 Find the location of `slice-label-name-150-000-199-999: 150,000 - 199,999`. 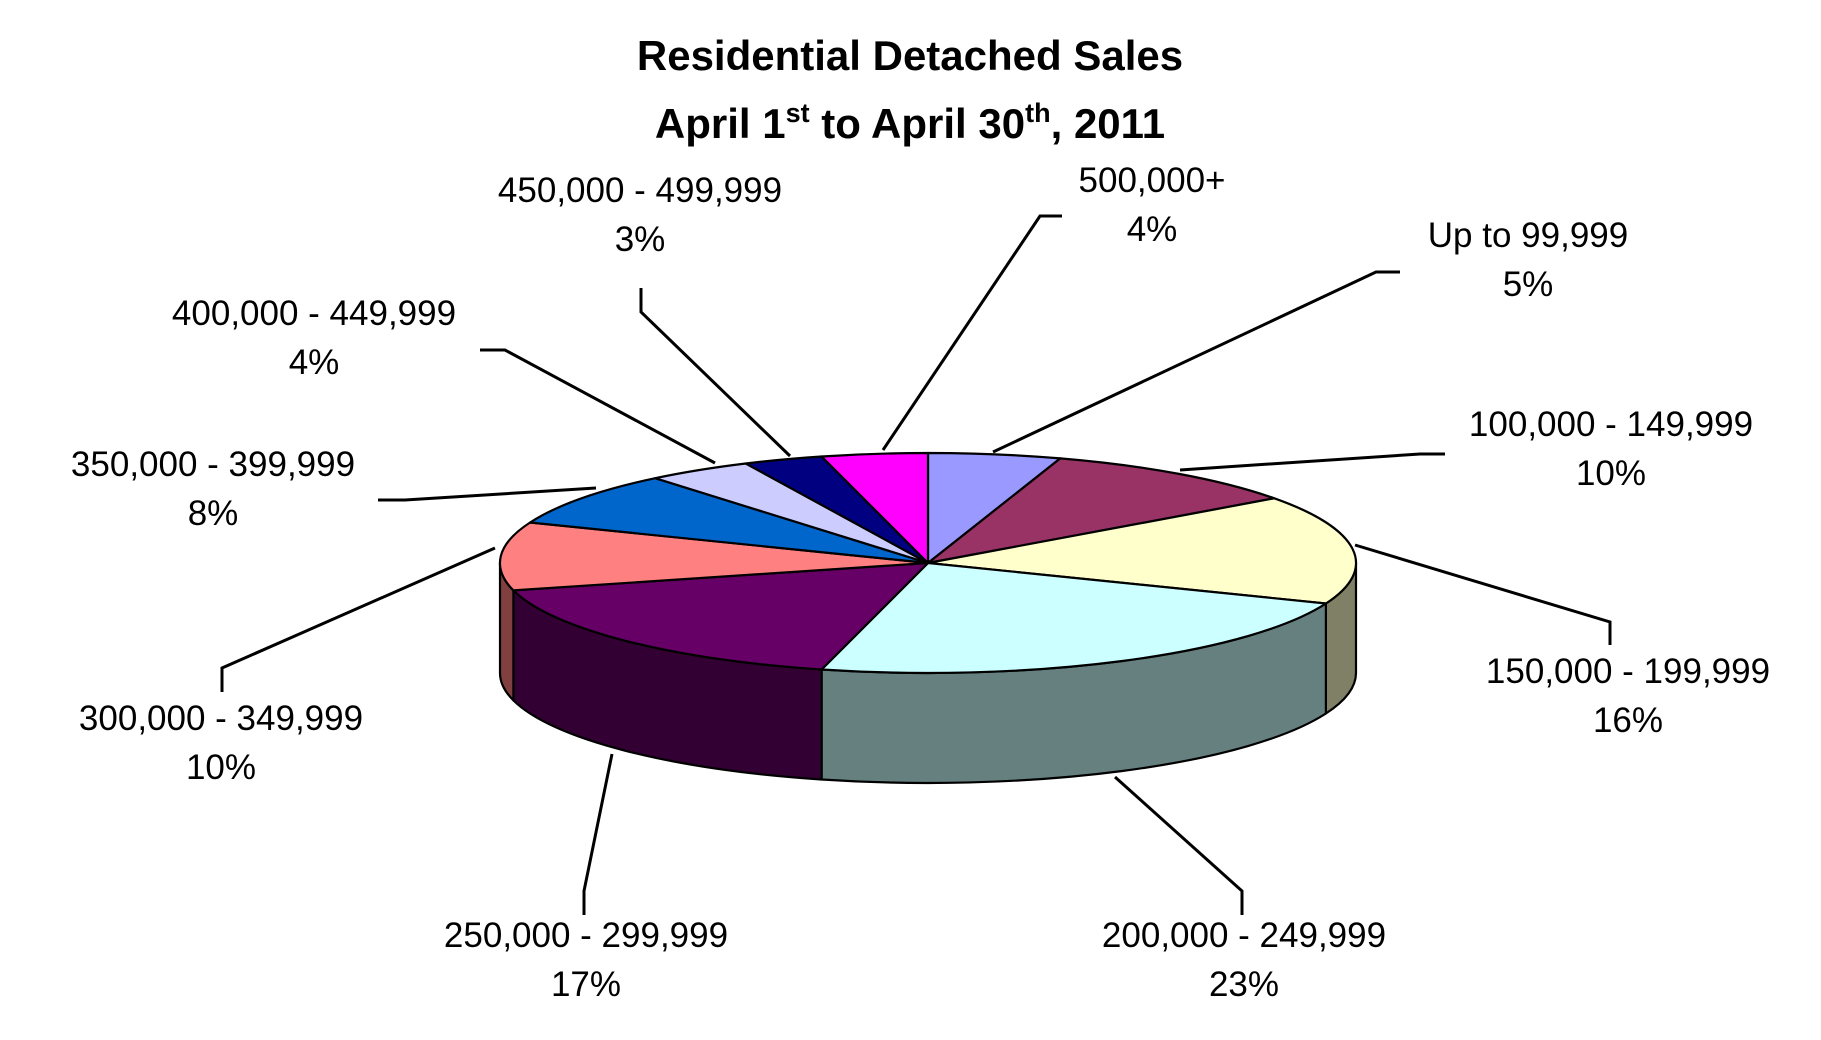

slice-label-name-150-000-199-999: 150,000 - 199,999 is located at coordinates (1628, 671).